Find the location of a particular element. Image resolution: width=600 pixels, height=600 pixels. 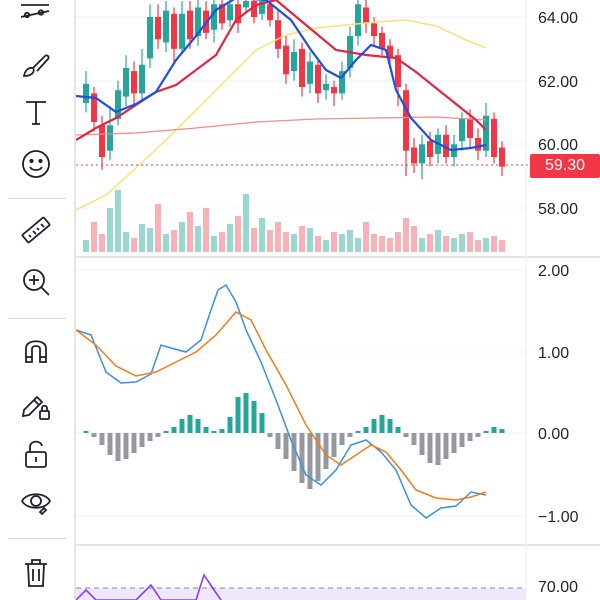

unlock-icon is located at coordinates (36, 454).